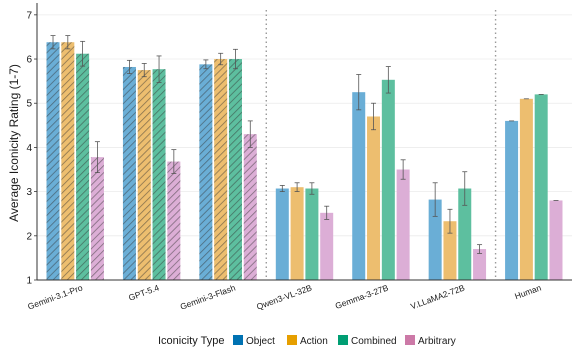 This screenshot has width=576, height=359. I want to click on y-tick-label: 2, so click(29, 236).